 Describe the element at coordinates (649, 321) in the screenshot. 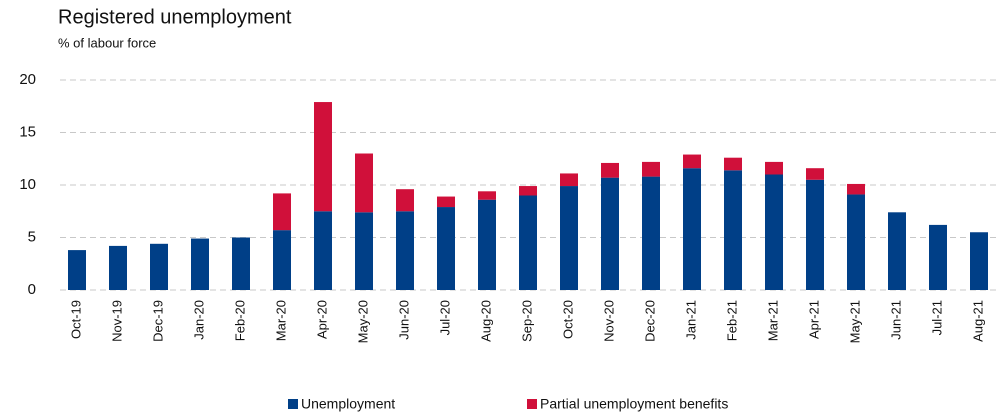

I see `x-tick-label: Dec-20` at that location.